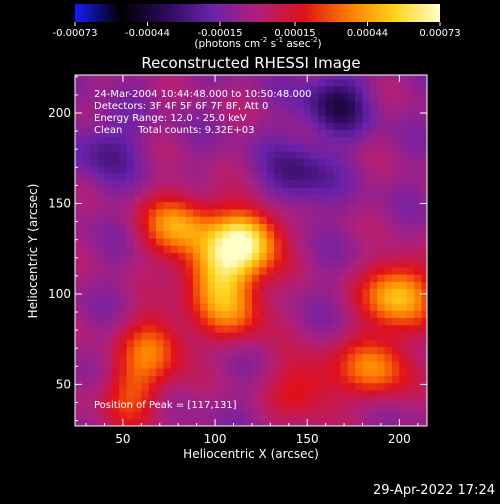 The height and width of the screenshot is (504, 500). I want to click on y-axis-label: Heliocentric Y (arcsec), so click(33, 251).